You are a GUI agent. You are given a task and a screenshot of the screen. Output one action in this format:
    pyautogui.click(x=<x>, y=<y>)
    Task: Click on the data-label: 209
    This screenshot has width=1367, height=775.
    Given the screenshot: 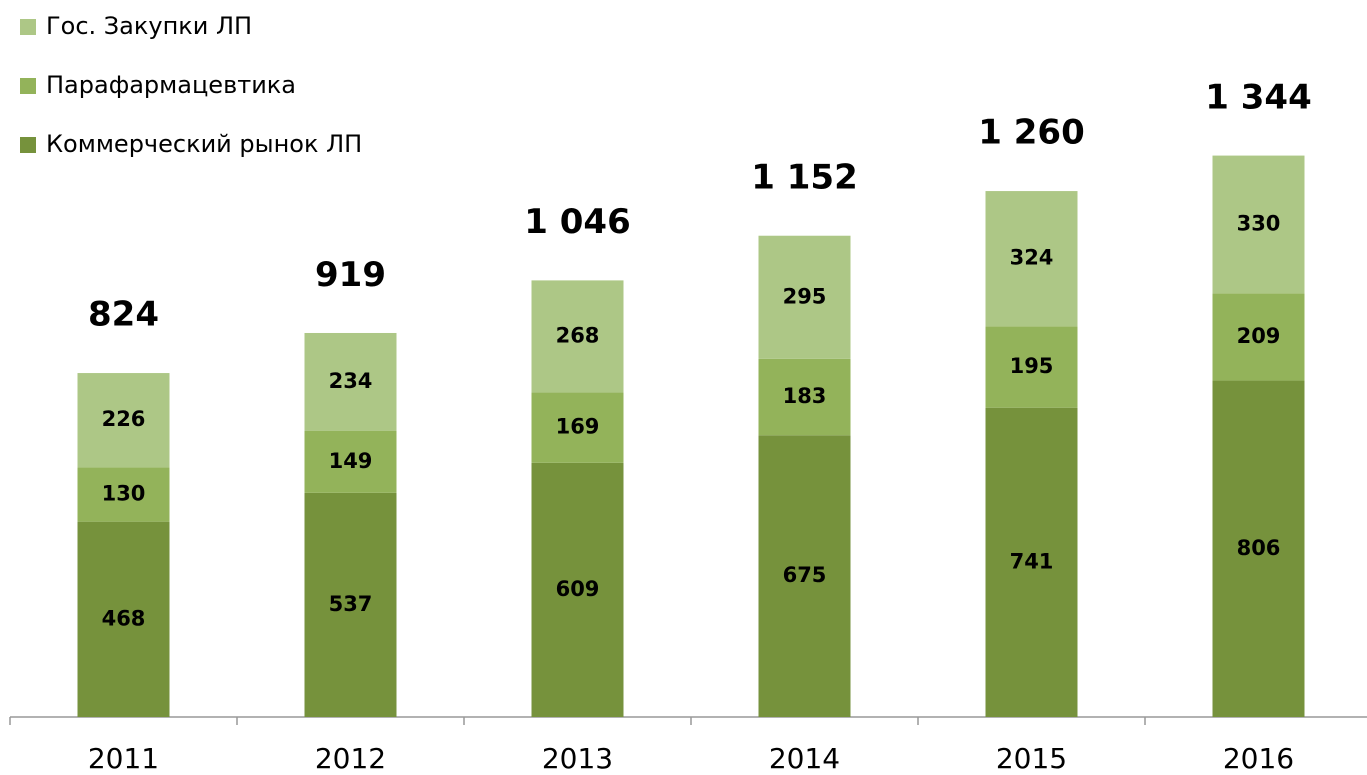 What is the action you would take?
    pyautogui.click(x=1259, y=336)
    